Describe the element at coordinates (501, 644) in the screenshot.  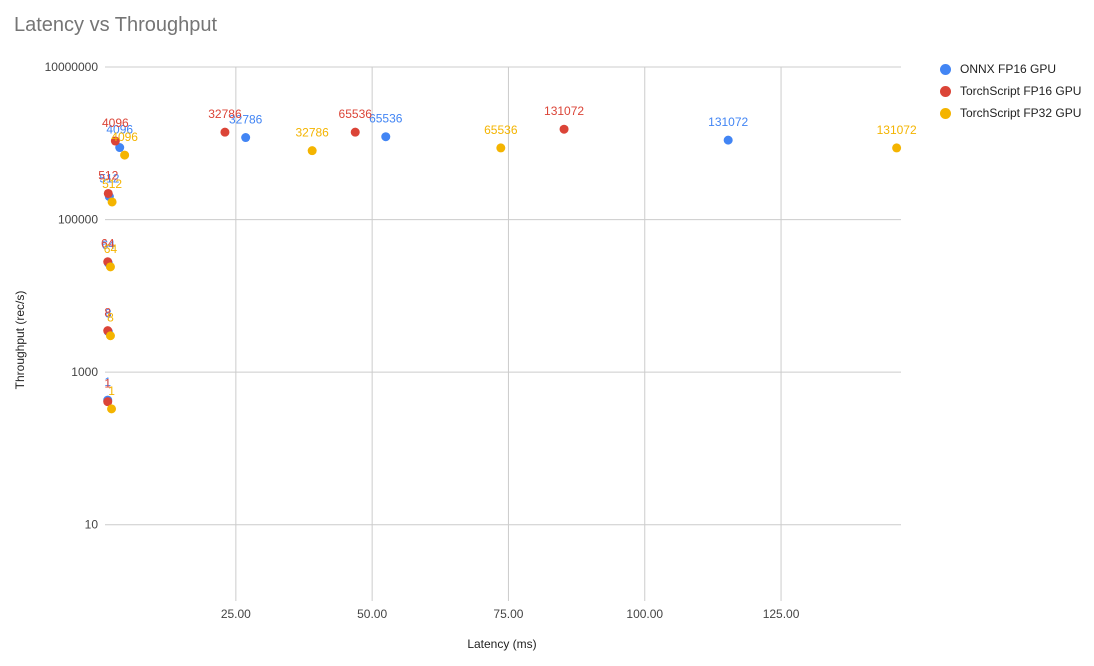
I see `x-axis-title: Latency (ms)` at that location.